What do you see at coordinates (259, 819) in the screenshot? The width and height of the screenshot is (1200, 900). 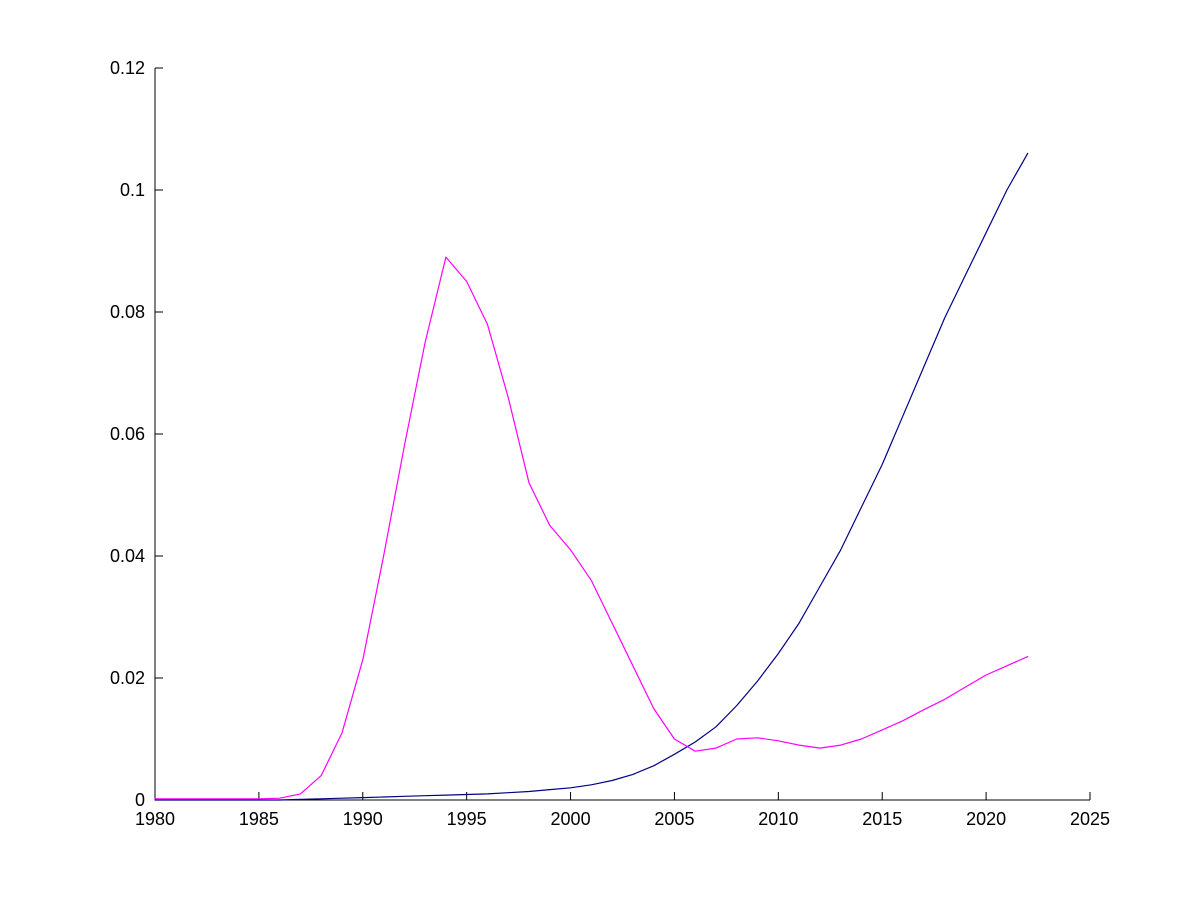 I see `x-tick-label: 1985` at bounding box center [259, 819].